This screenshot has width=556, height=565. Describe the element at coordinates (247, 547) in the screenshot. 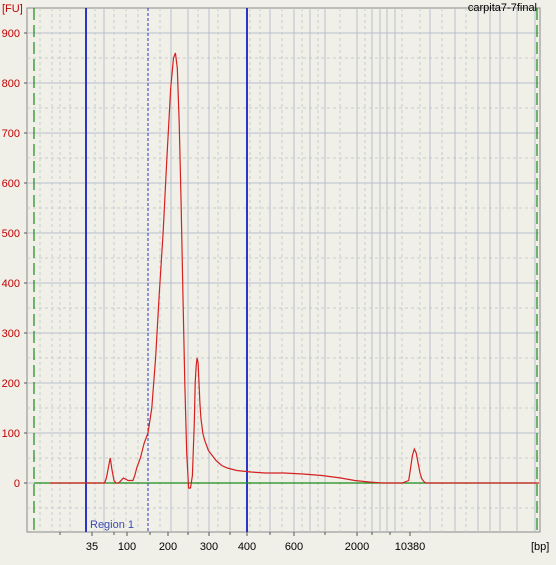

I see `x-tick-label: 400` at that location.